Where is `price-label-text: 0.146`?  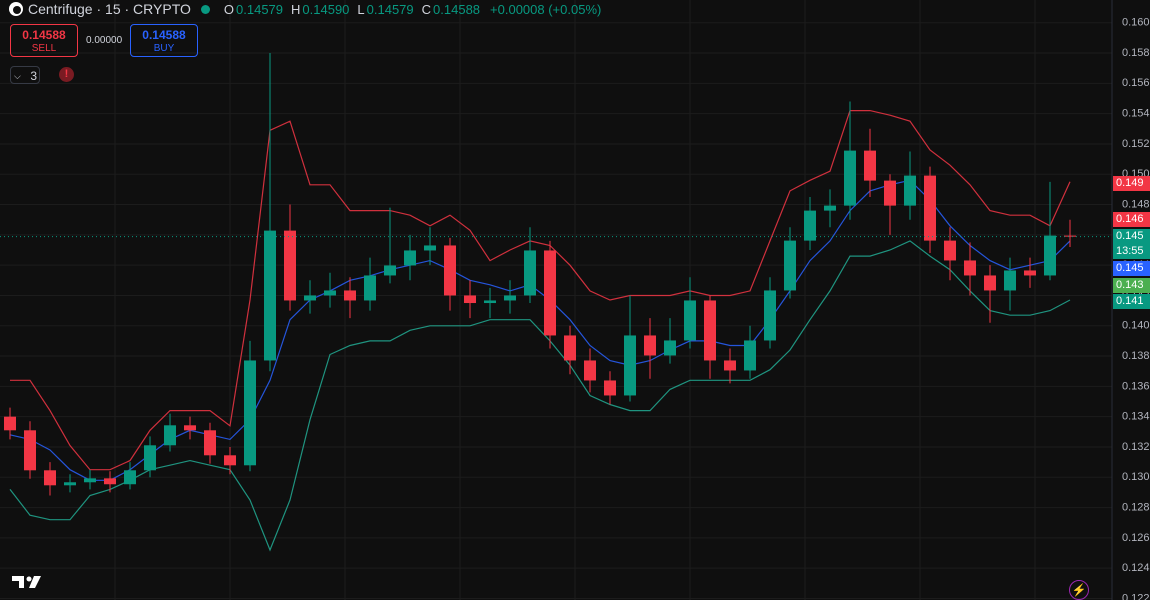
price-label-text: 0.146 is located at coordinates (1130, 219).